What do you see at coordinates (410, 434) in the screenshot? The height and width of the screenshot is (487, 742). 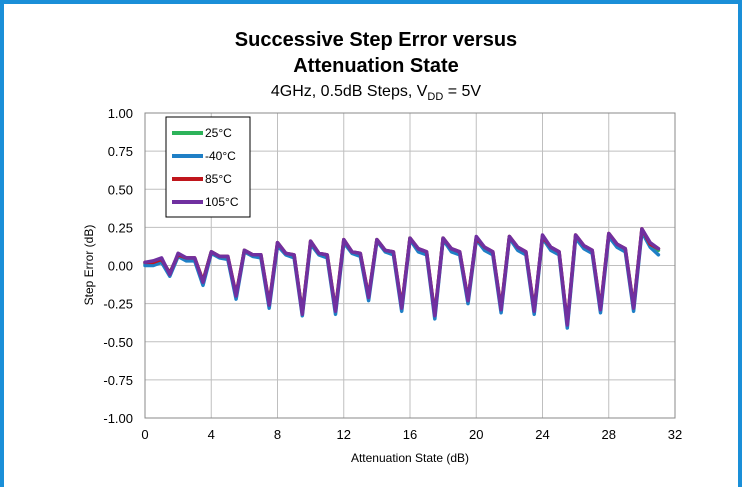 I see `x-tick-label: 16` at bounding box center [410, 434].